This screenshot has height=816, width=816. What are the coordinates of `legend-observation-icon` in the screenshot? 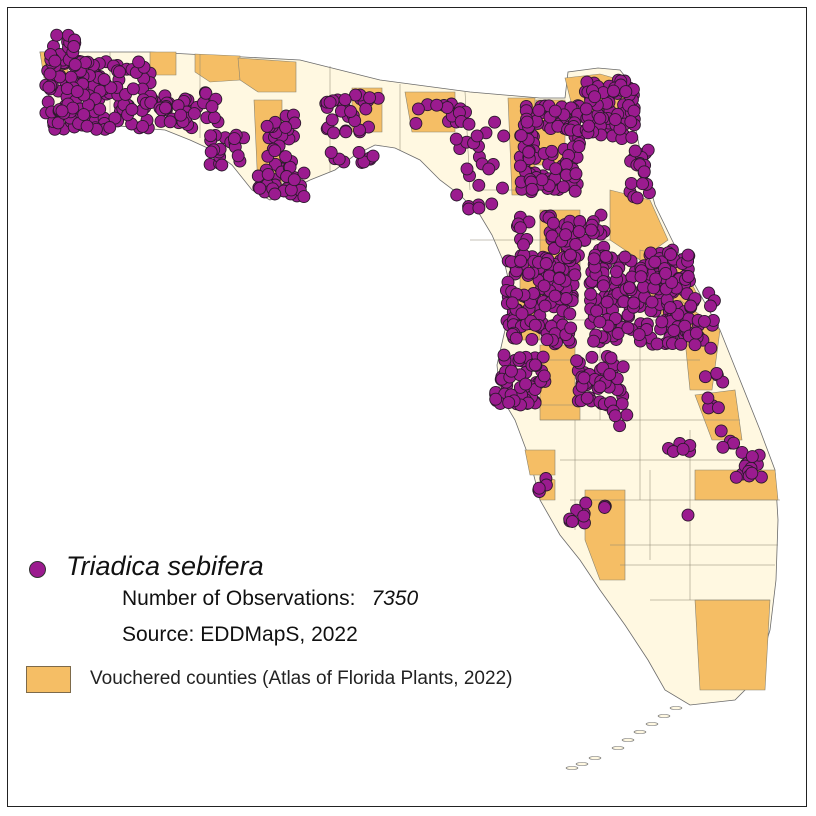 It's located at (37, 569).